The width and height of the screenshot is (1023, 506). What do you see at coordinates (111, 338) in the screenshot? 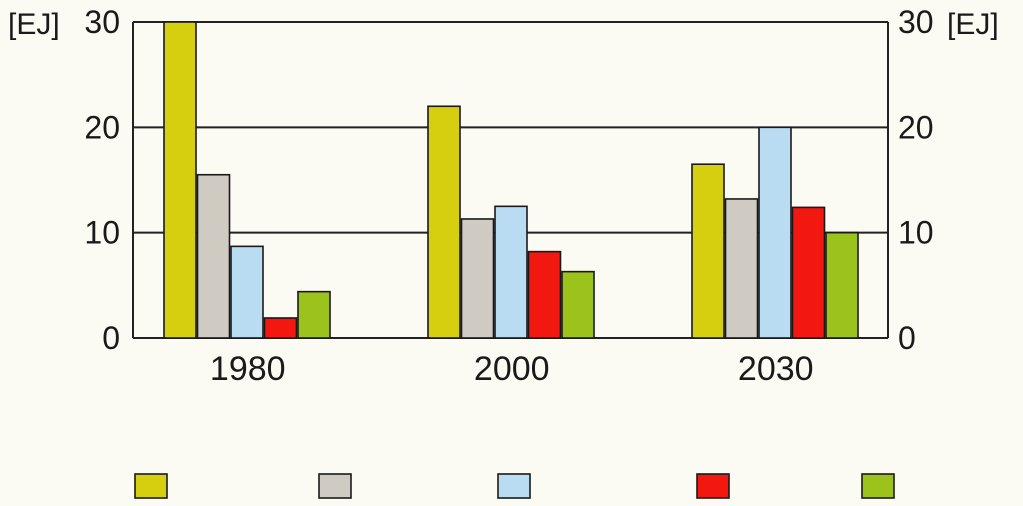
I see `y-tick-left: 0` at bounding box center [111, 338].